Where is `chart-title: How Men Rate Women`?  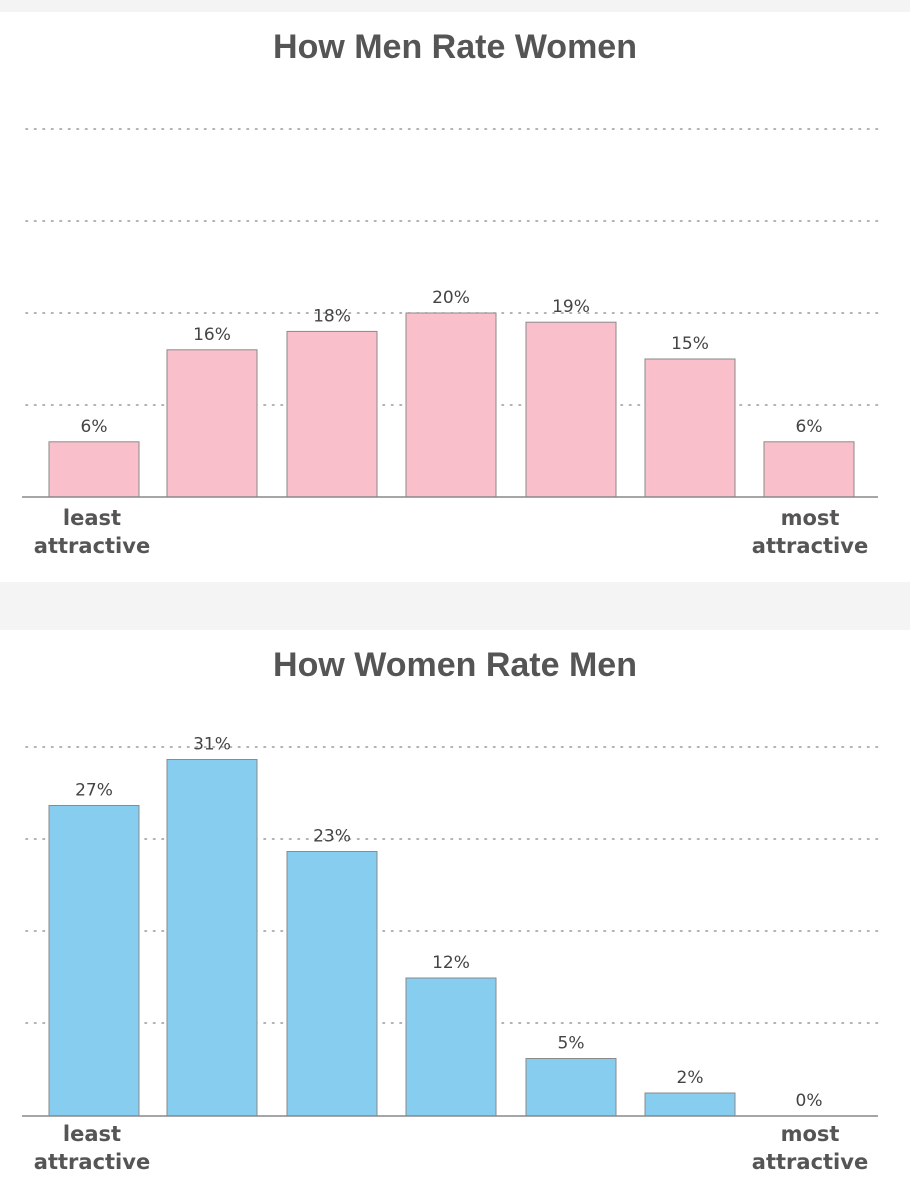
chart-title: How Men Rate Women is located at coordinates (455, 47).